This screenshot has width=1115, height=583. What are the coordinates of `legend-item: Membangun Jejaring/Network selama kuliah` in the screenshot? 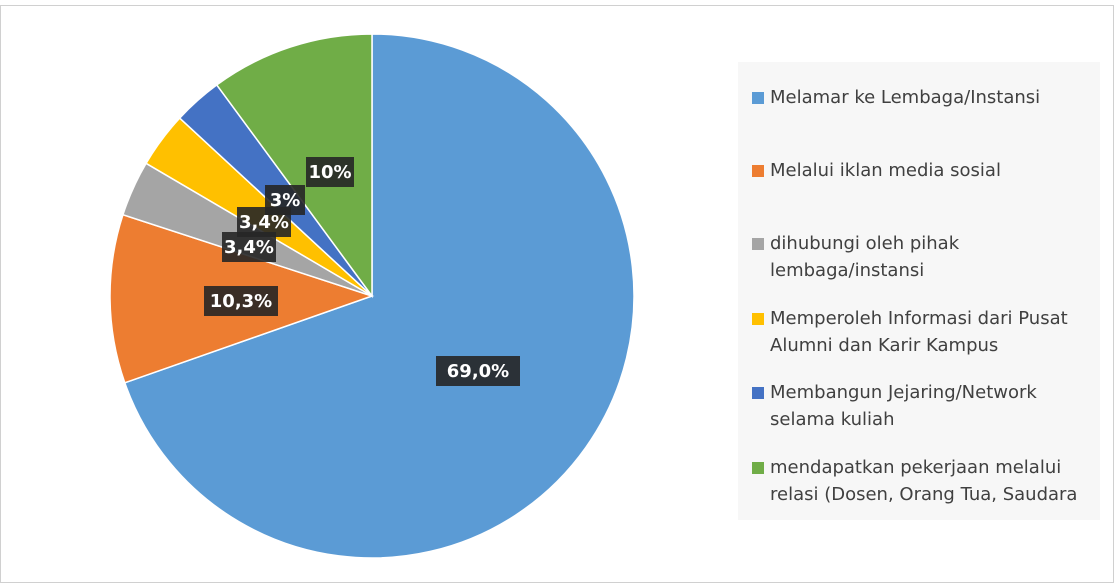 It's located at (925, 406).